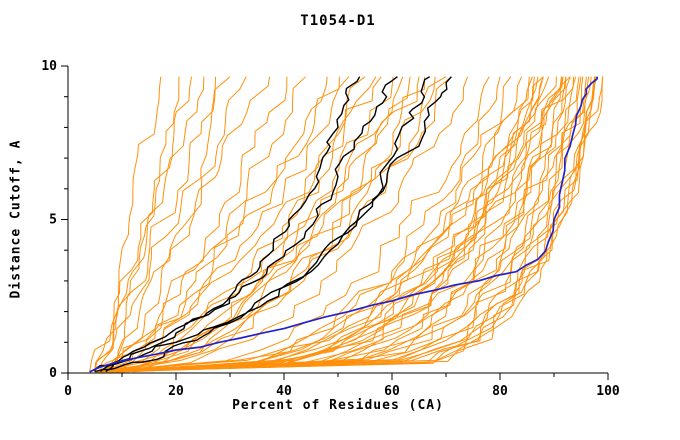 The width and height of the screenshot is (680, 440). I want to click on svg-text: 20, so click(176, 391).